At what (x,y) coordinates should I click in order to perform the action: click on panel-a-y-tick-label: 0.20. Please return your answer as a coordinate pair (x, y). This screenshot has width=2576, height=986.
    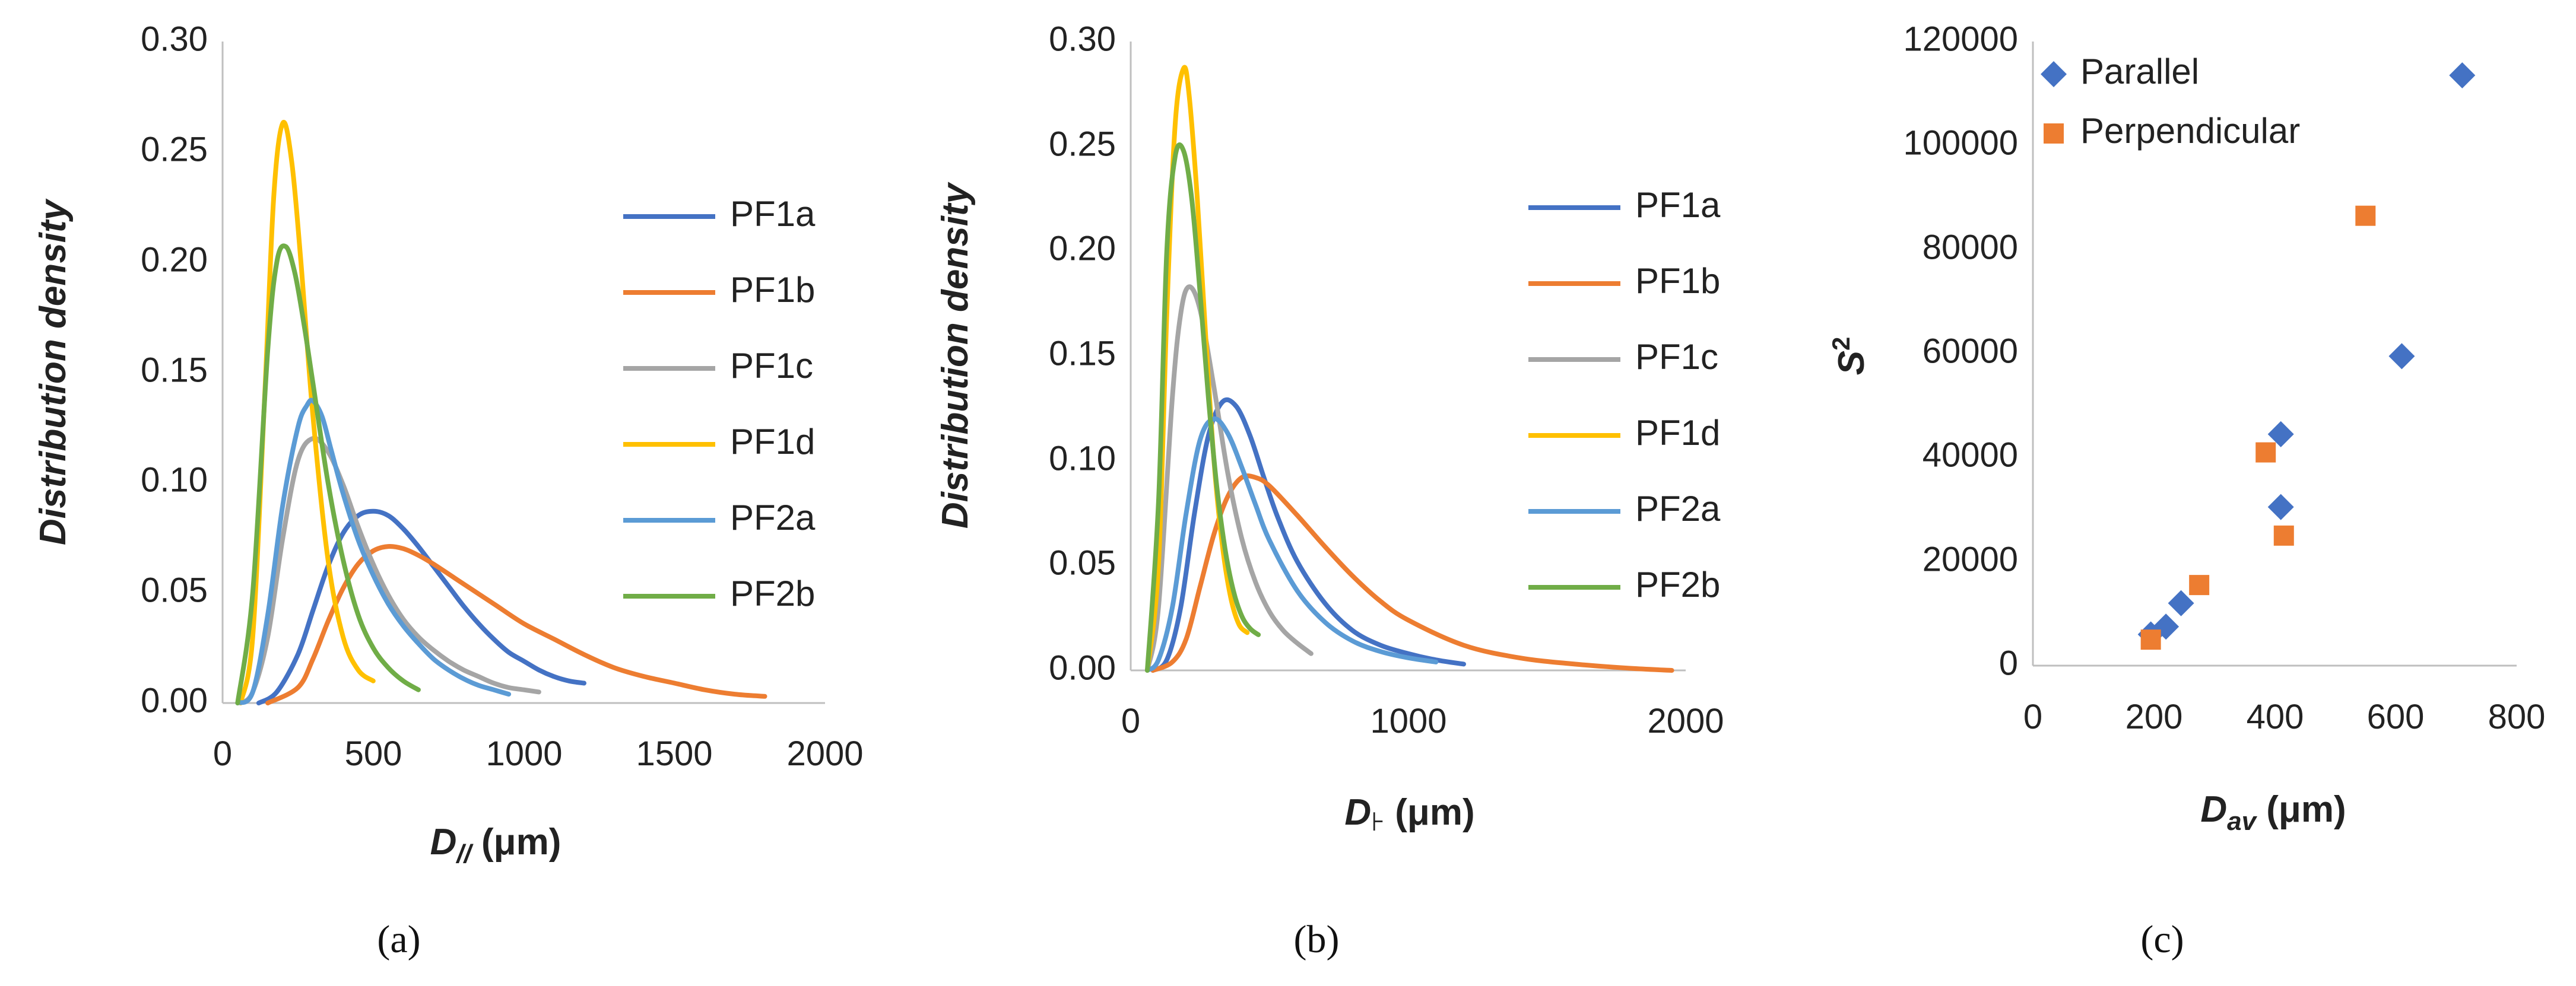
    Looking at the image, I should click on (174, 259).